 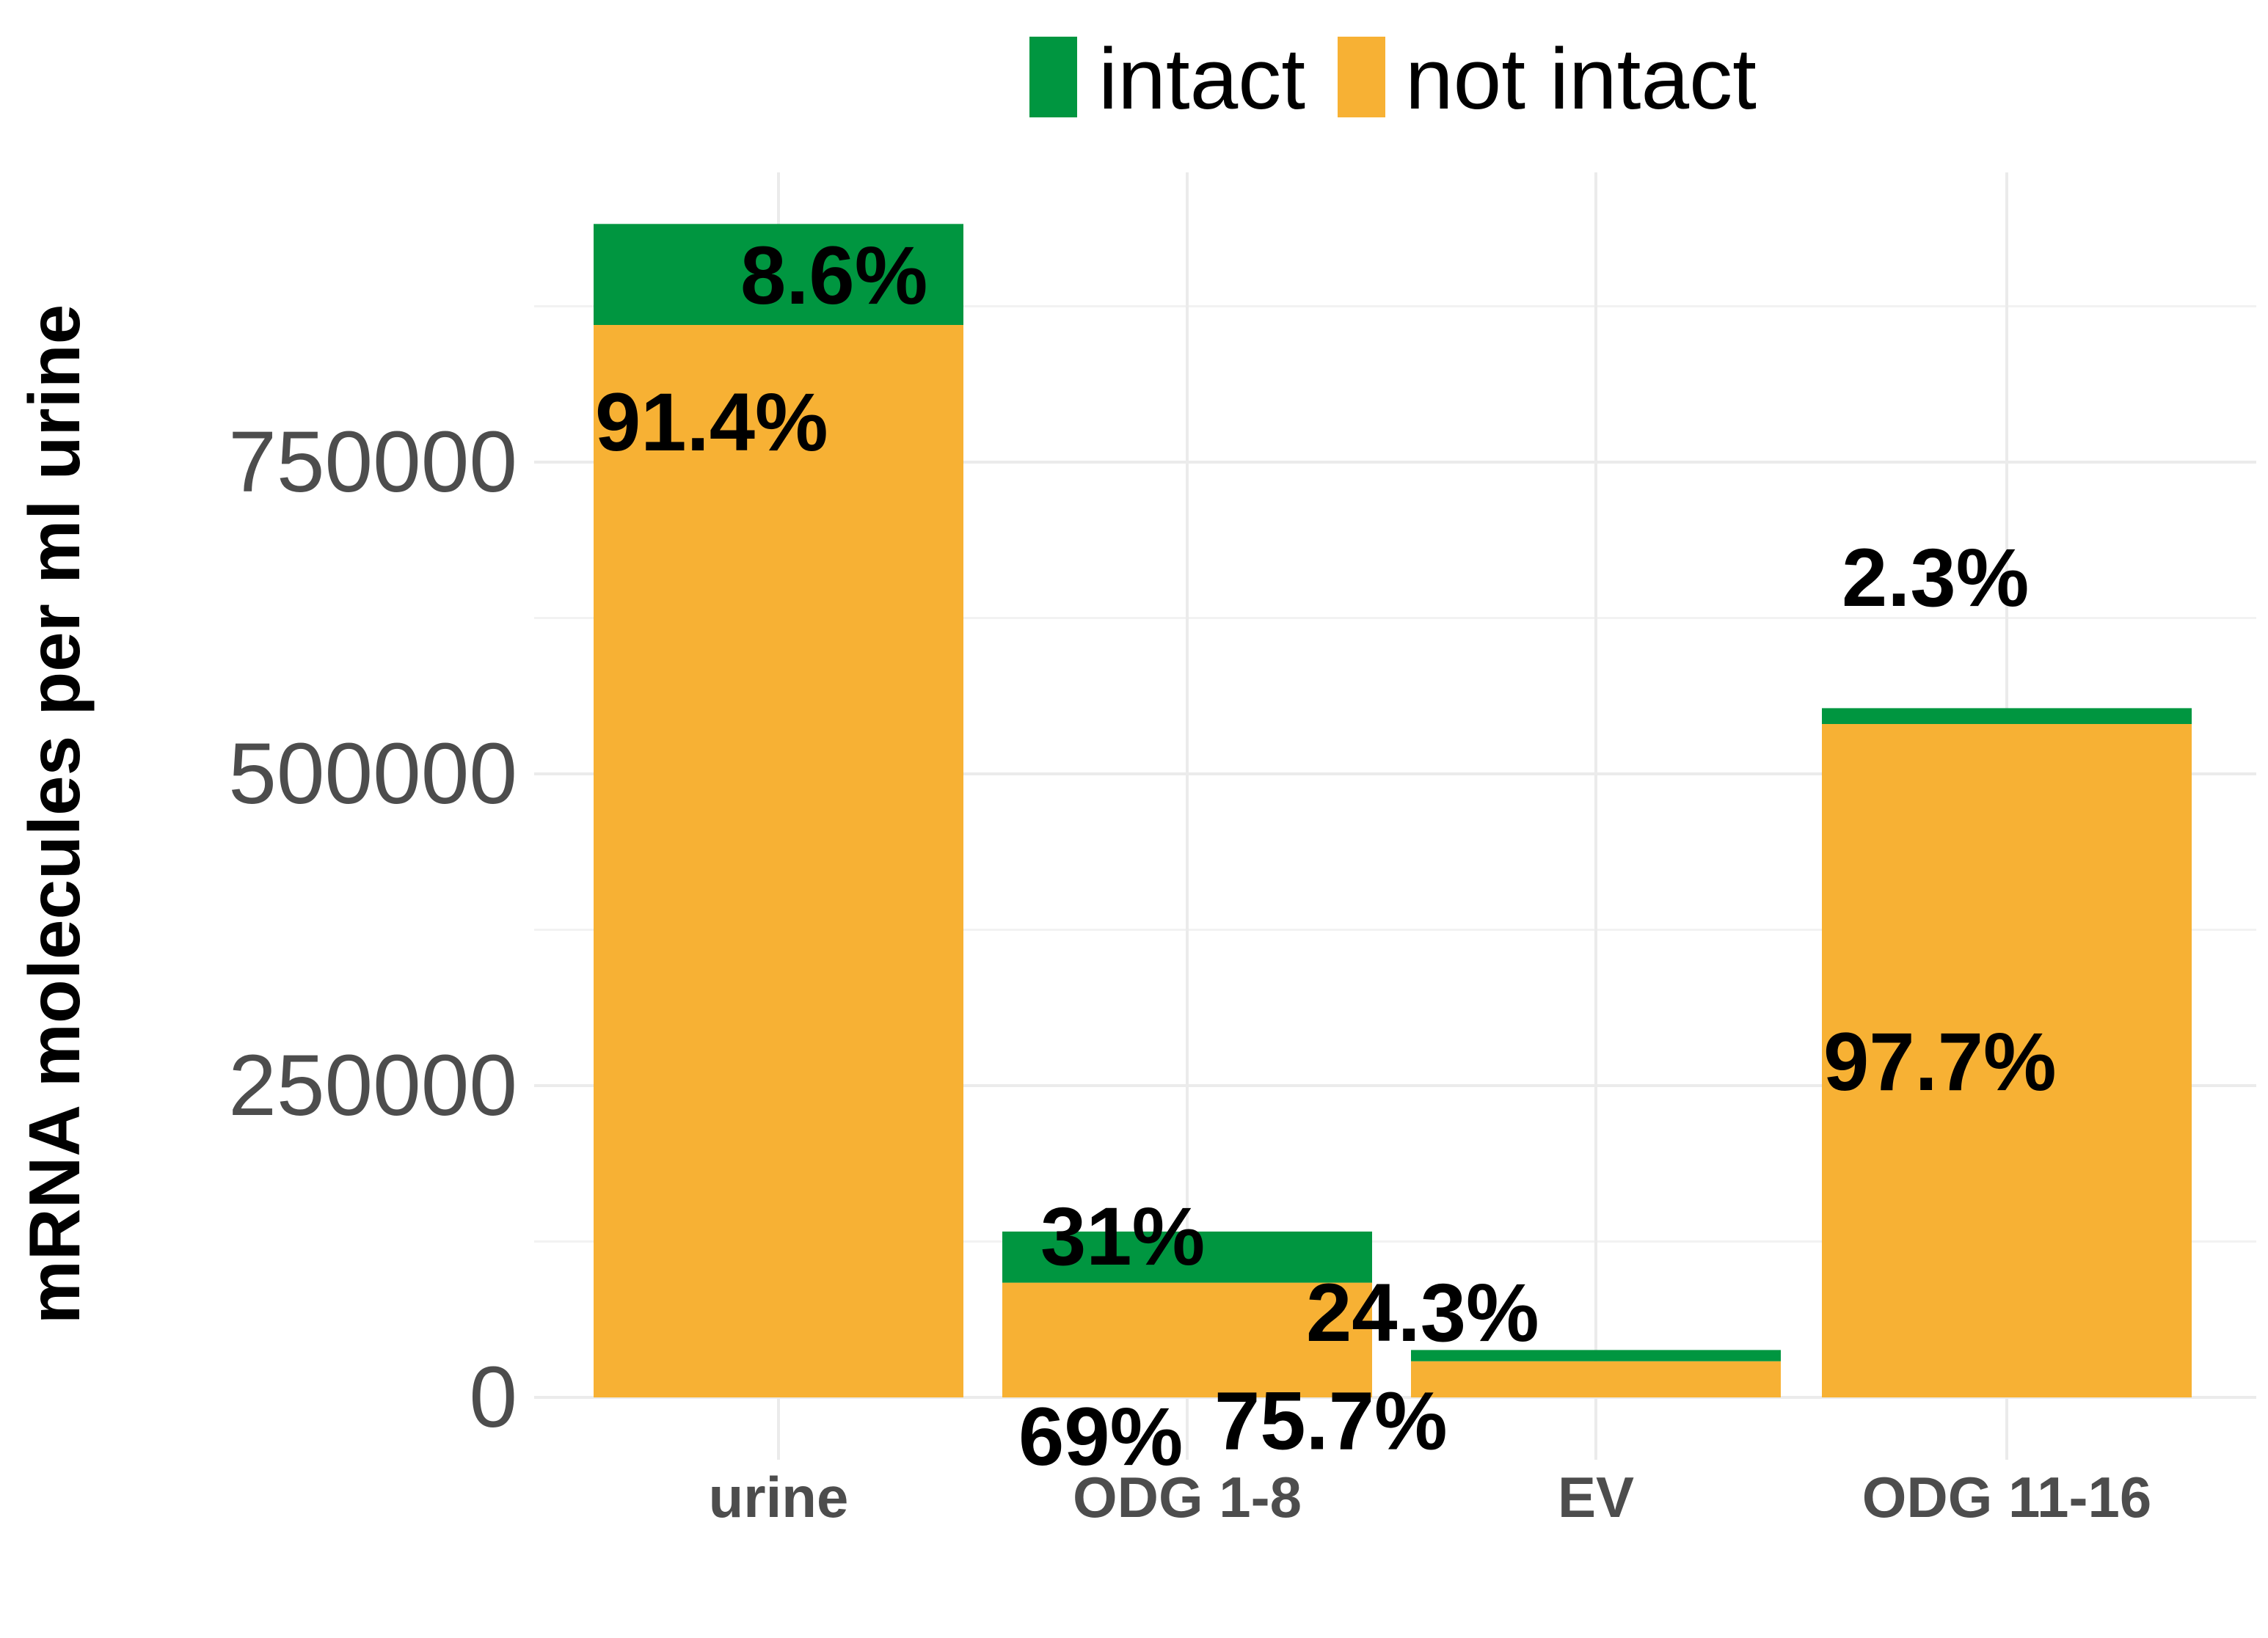 What do you see at coordinates (1581, 80) in the screenshot?
I see `legend-label-not-intact: not intact` at bounding box center [1581, 80].